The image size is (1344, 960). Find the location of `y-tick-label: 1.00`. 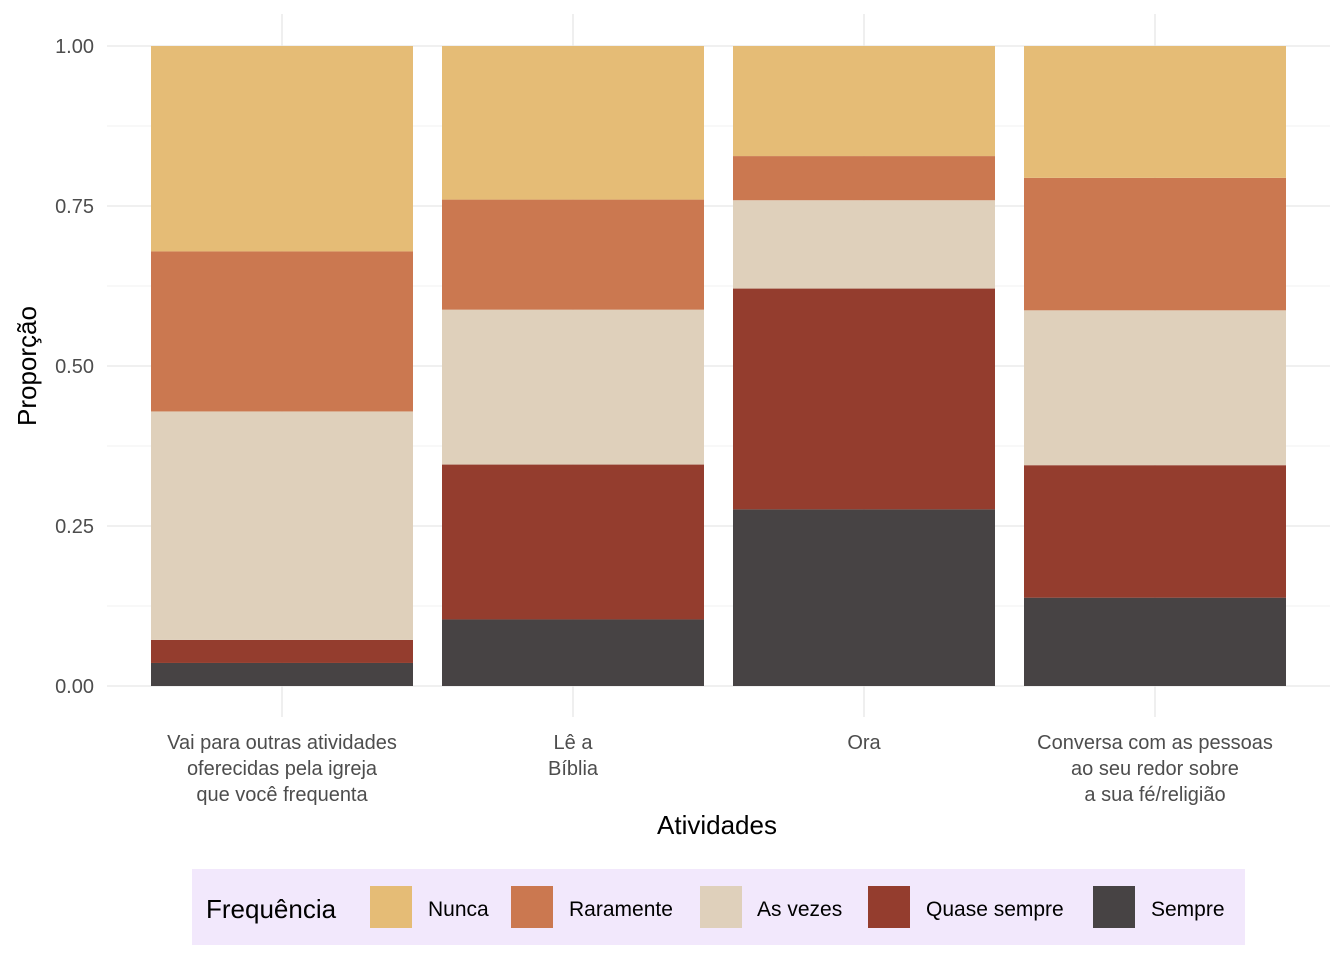

y-tick-label: 1.00 is located at coordinates (74, 47).